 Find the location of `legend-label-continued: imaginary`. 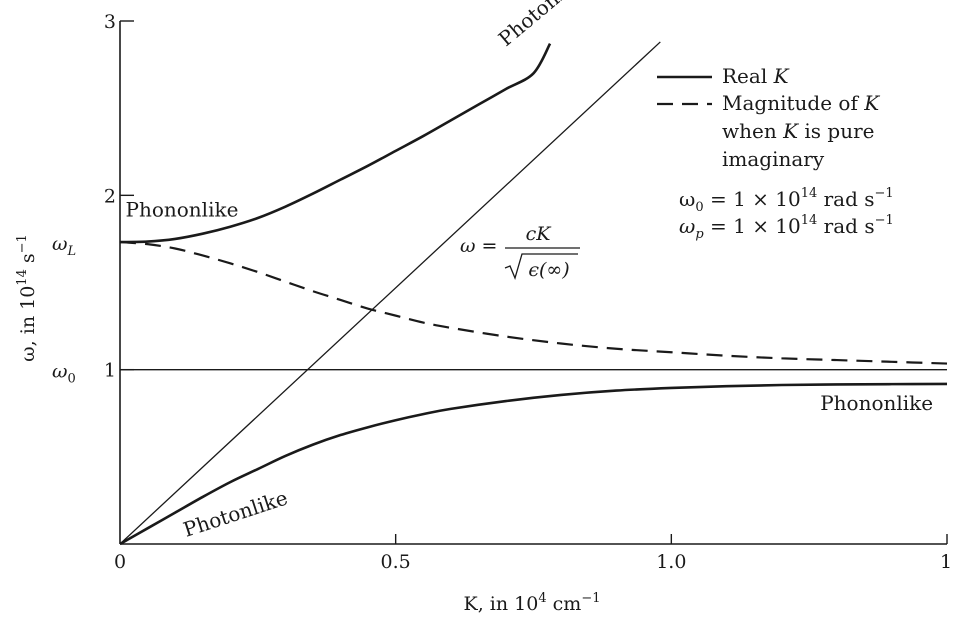

legend-label-continued: imaginary is located at coordinates (773, 159).